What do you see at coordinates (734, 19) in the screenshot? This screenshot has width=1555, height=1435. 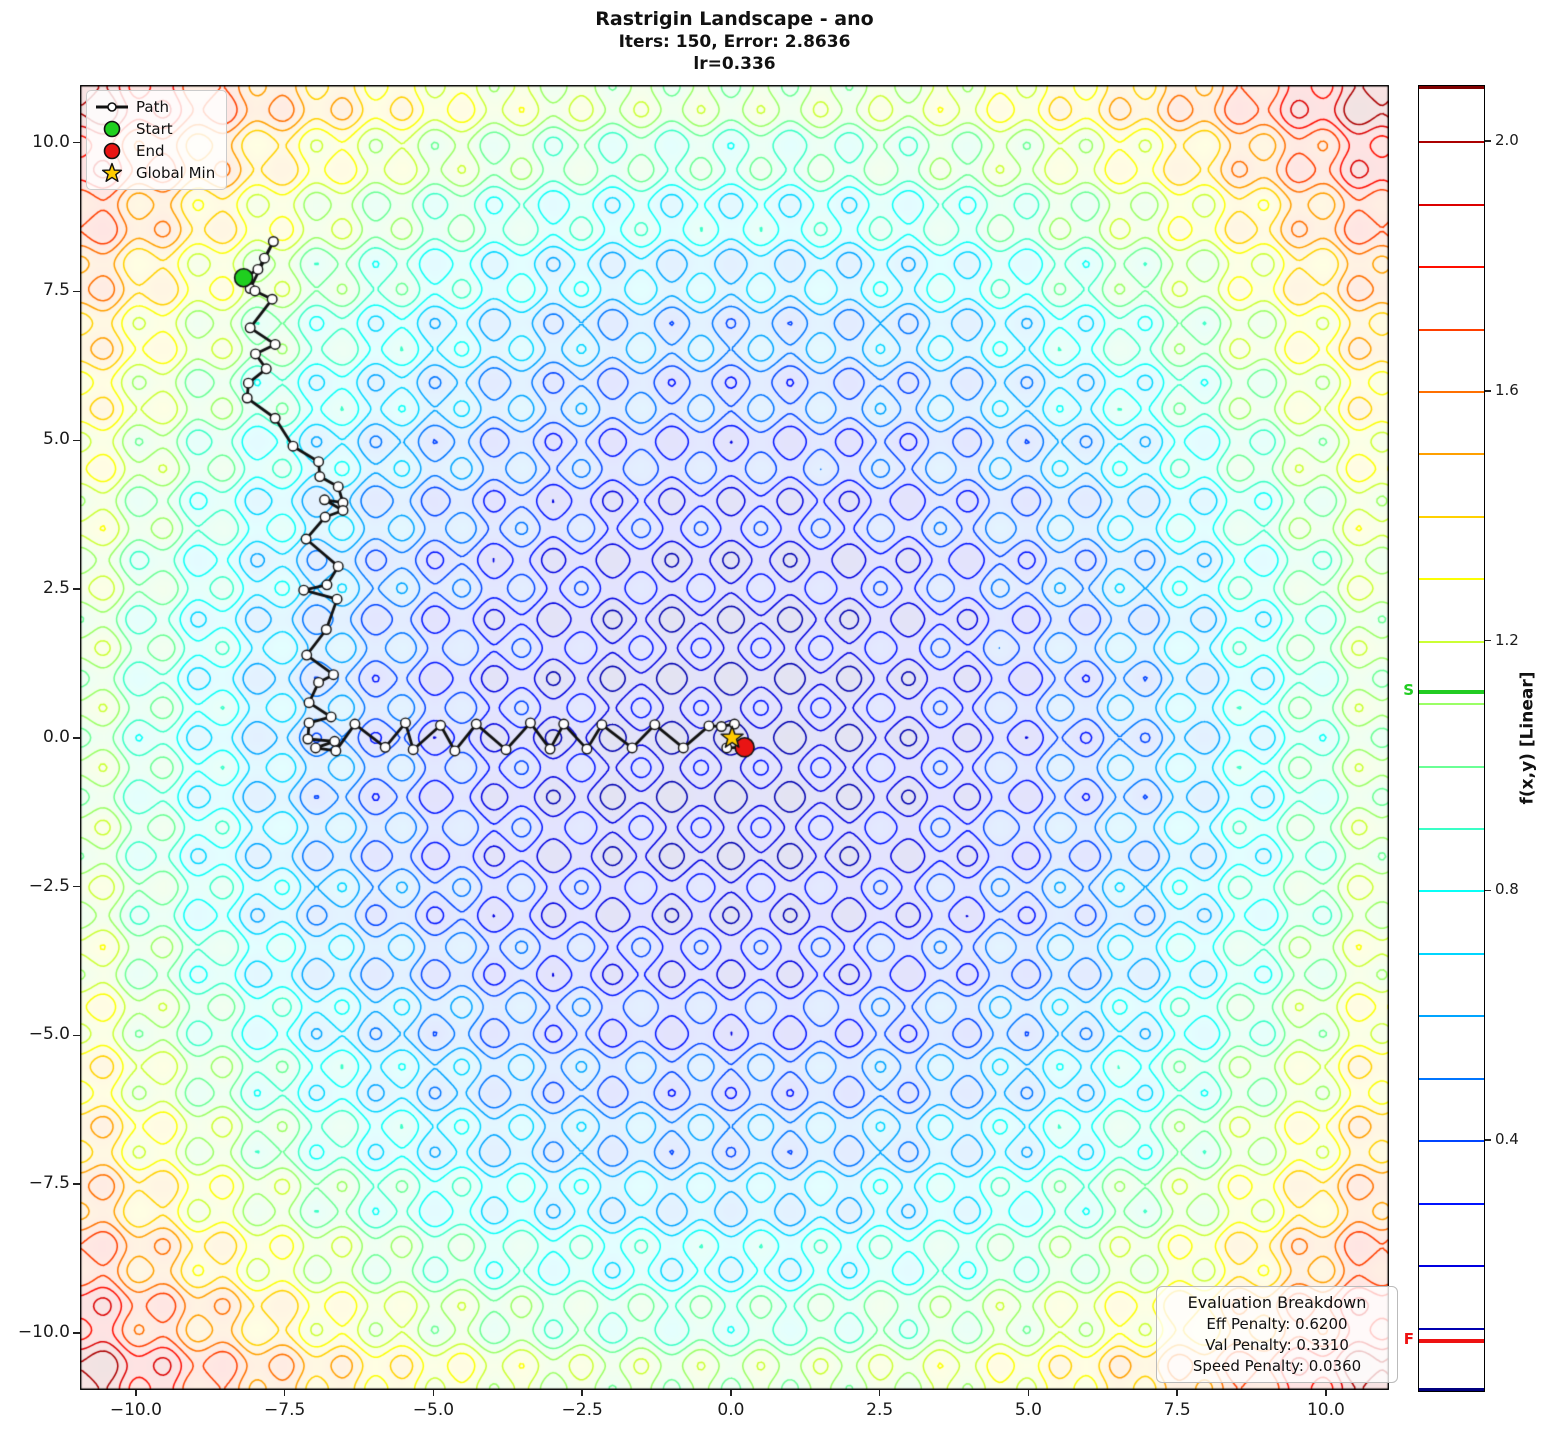 I see `figure-title-line1: Rastrigin Landscape - ano` at bounding box center [734, 19].